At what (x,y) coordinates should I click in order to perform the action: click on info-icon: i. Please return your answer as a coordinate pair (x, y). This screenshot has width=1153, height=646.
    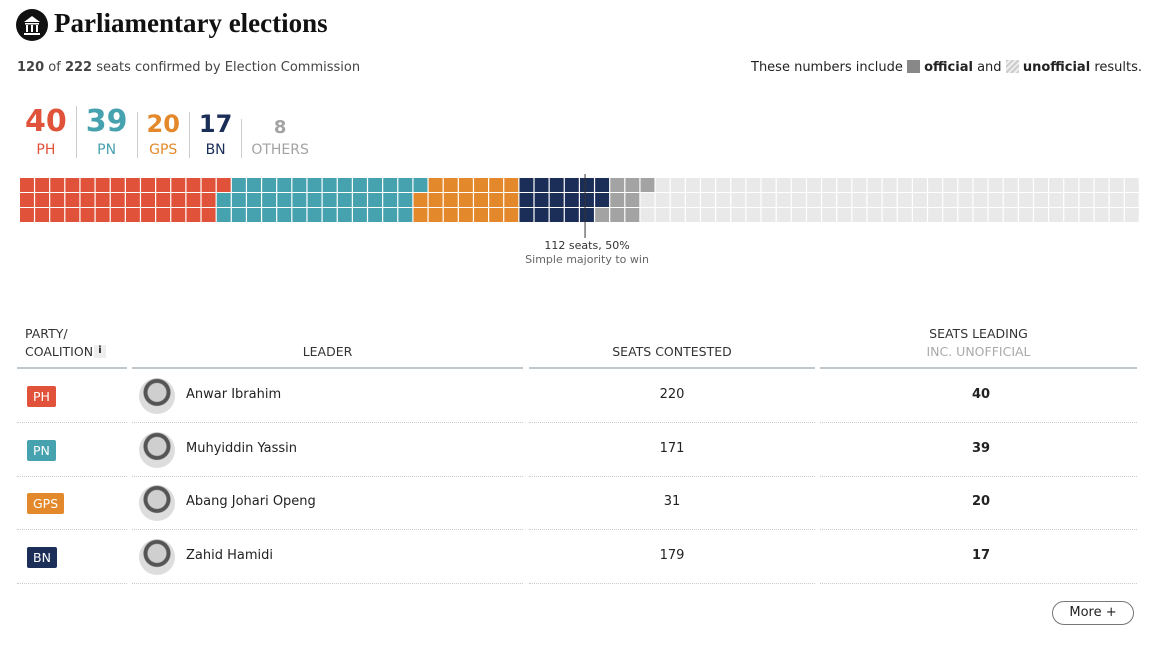
    Looking at the image, I should click on (100, 351).